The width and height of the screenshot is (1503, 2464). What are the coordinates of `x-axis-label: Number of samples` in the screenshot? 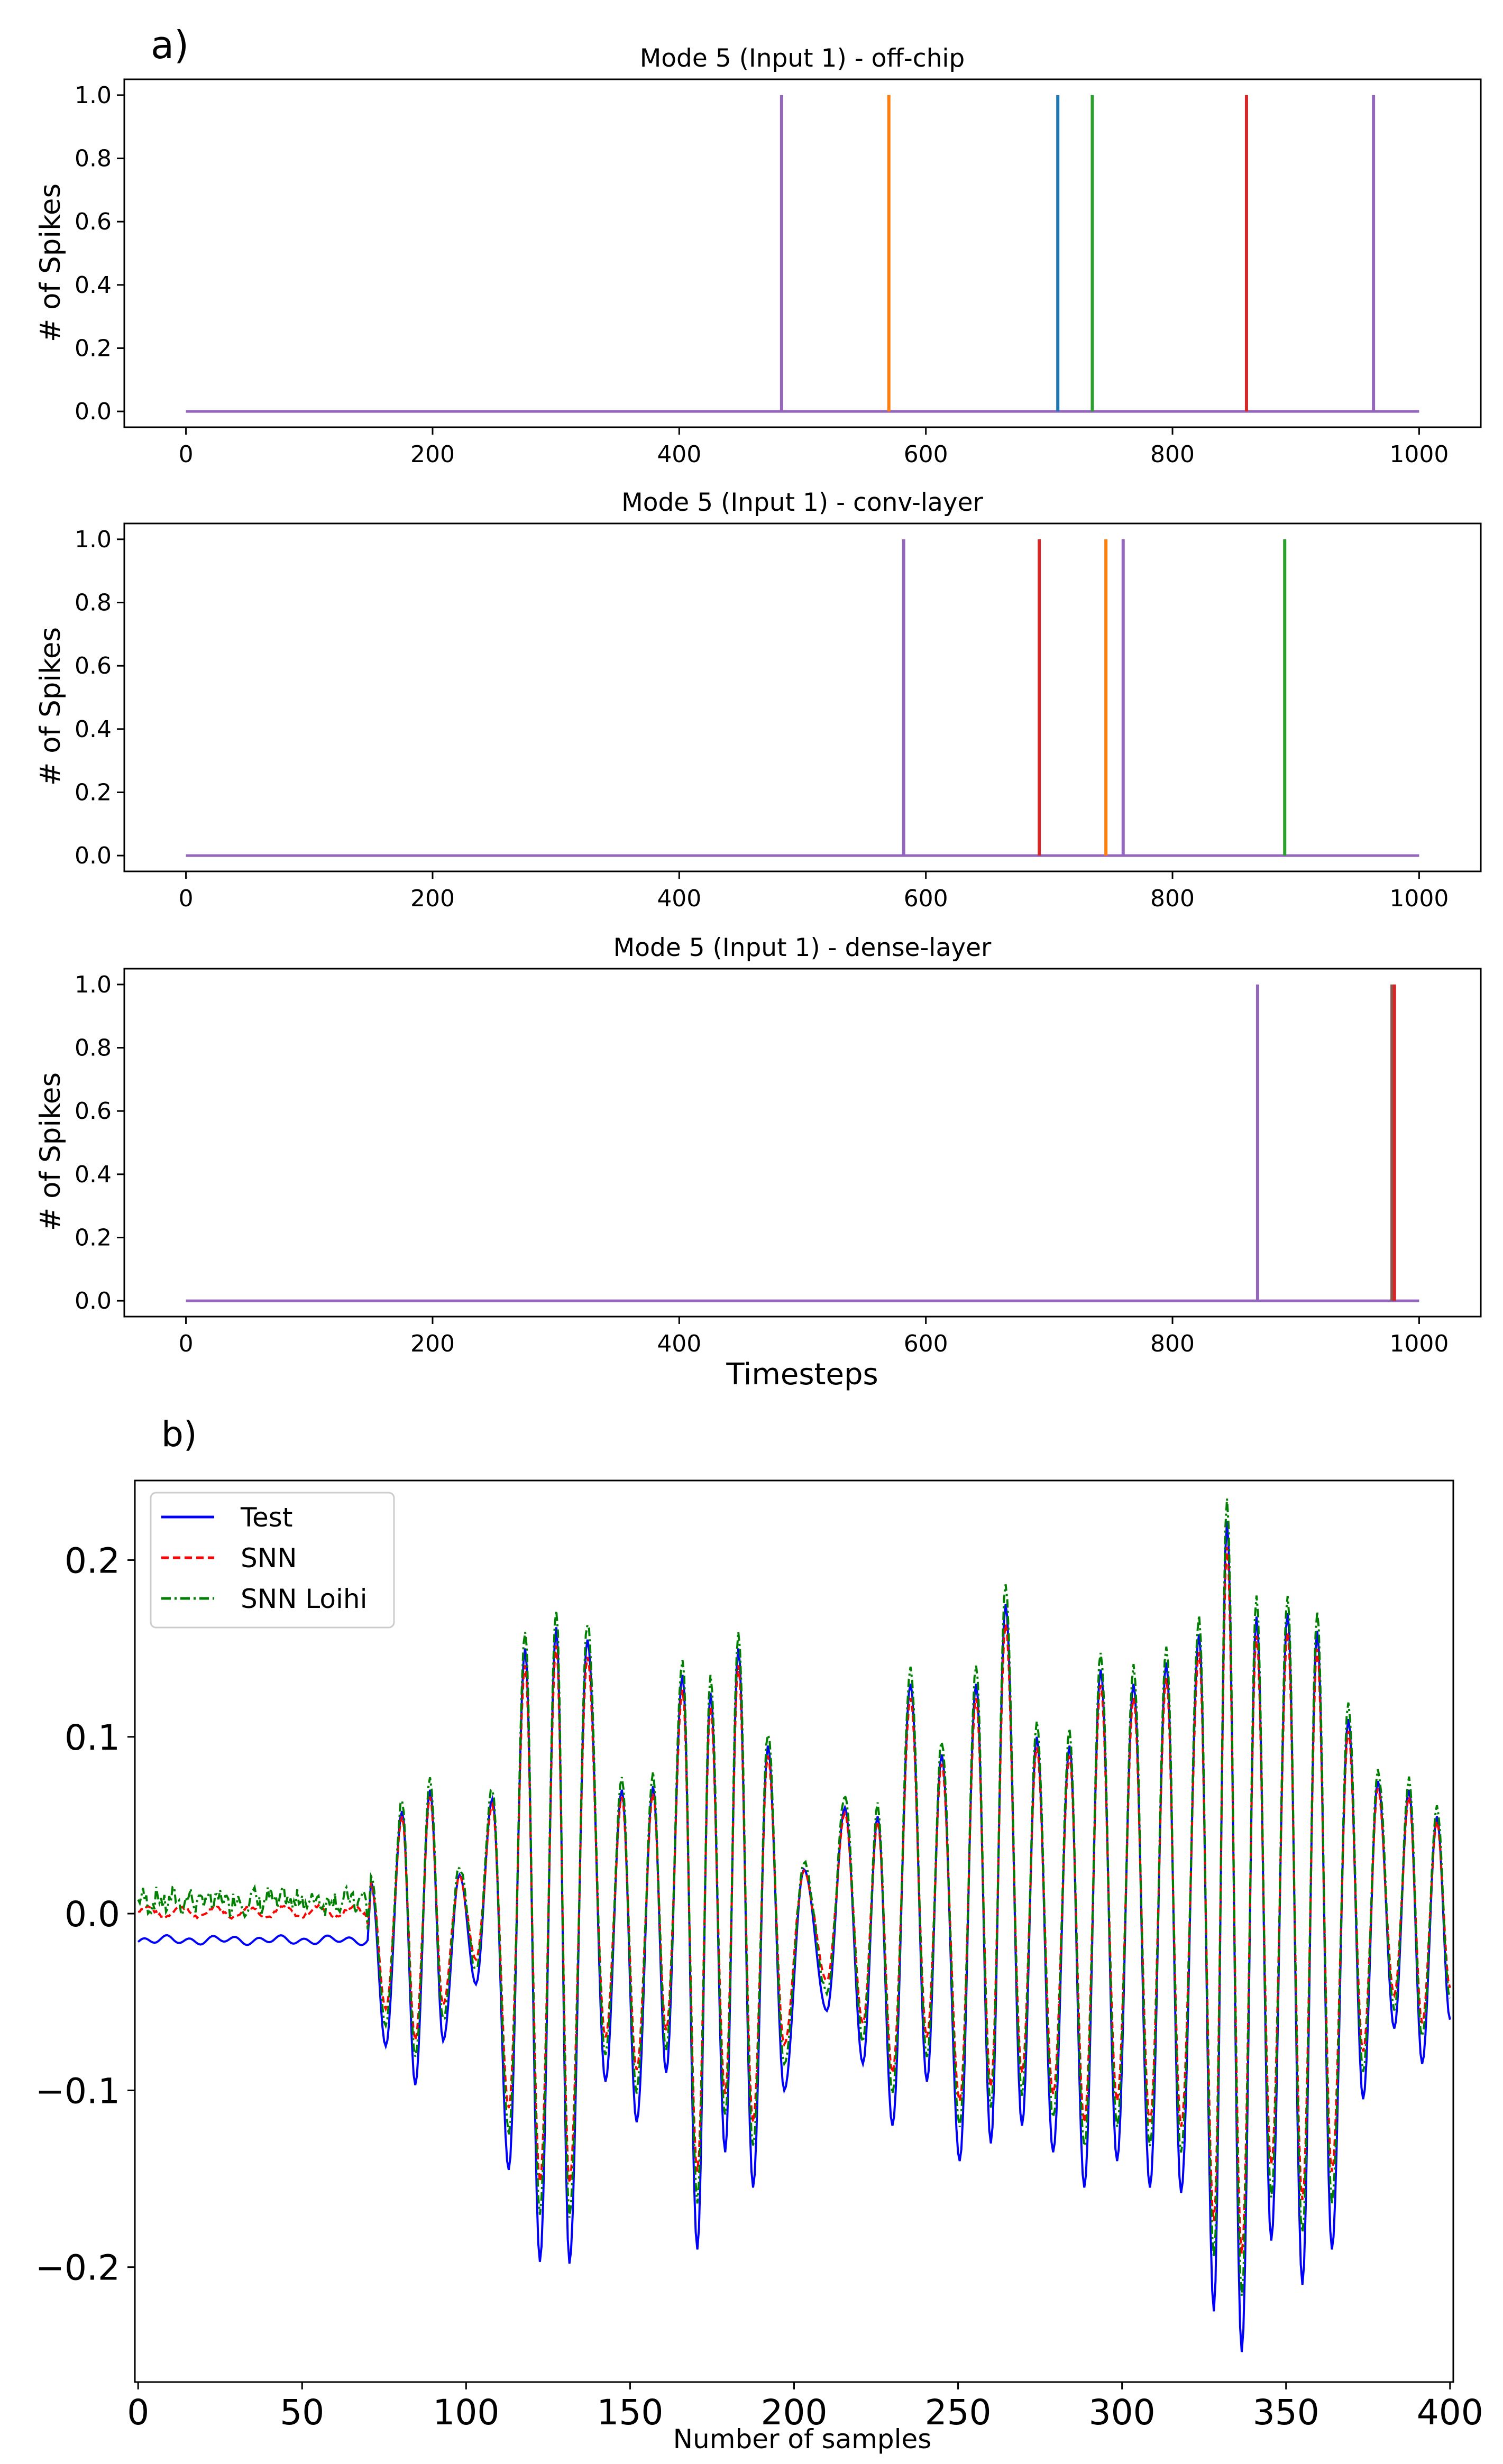 It's located at (802, 2439).